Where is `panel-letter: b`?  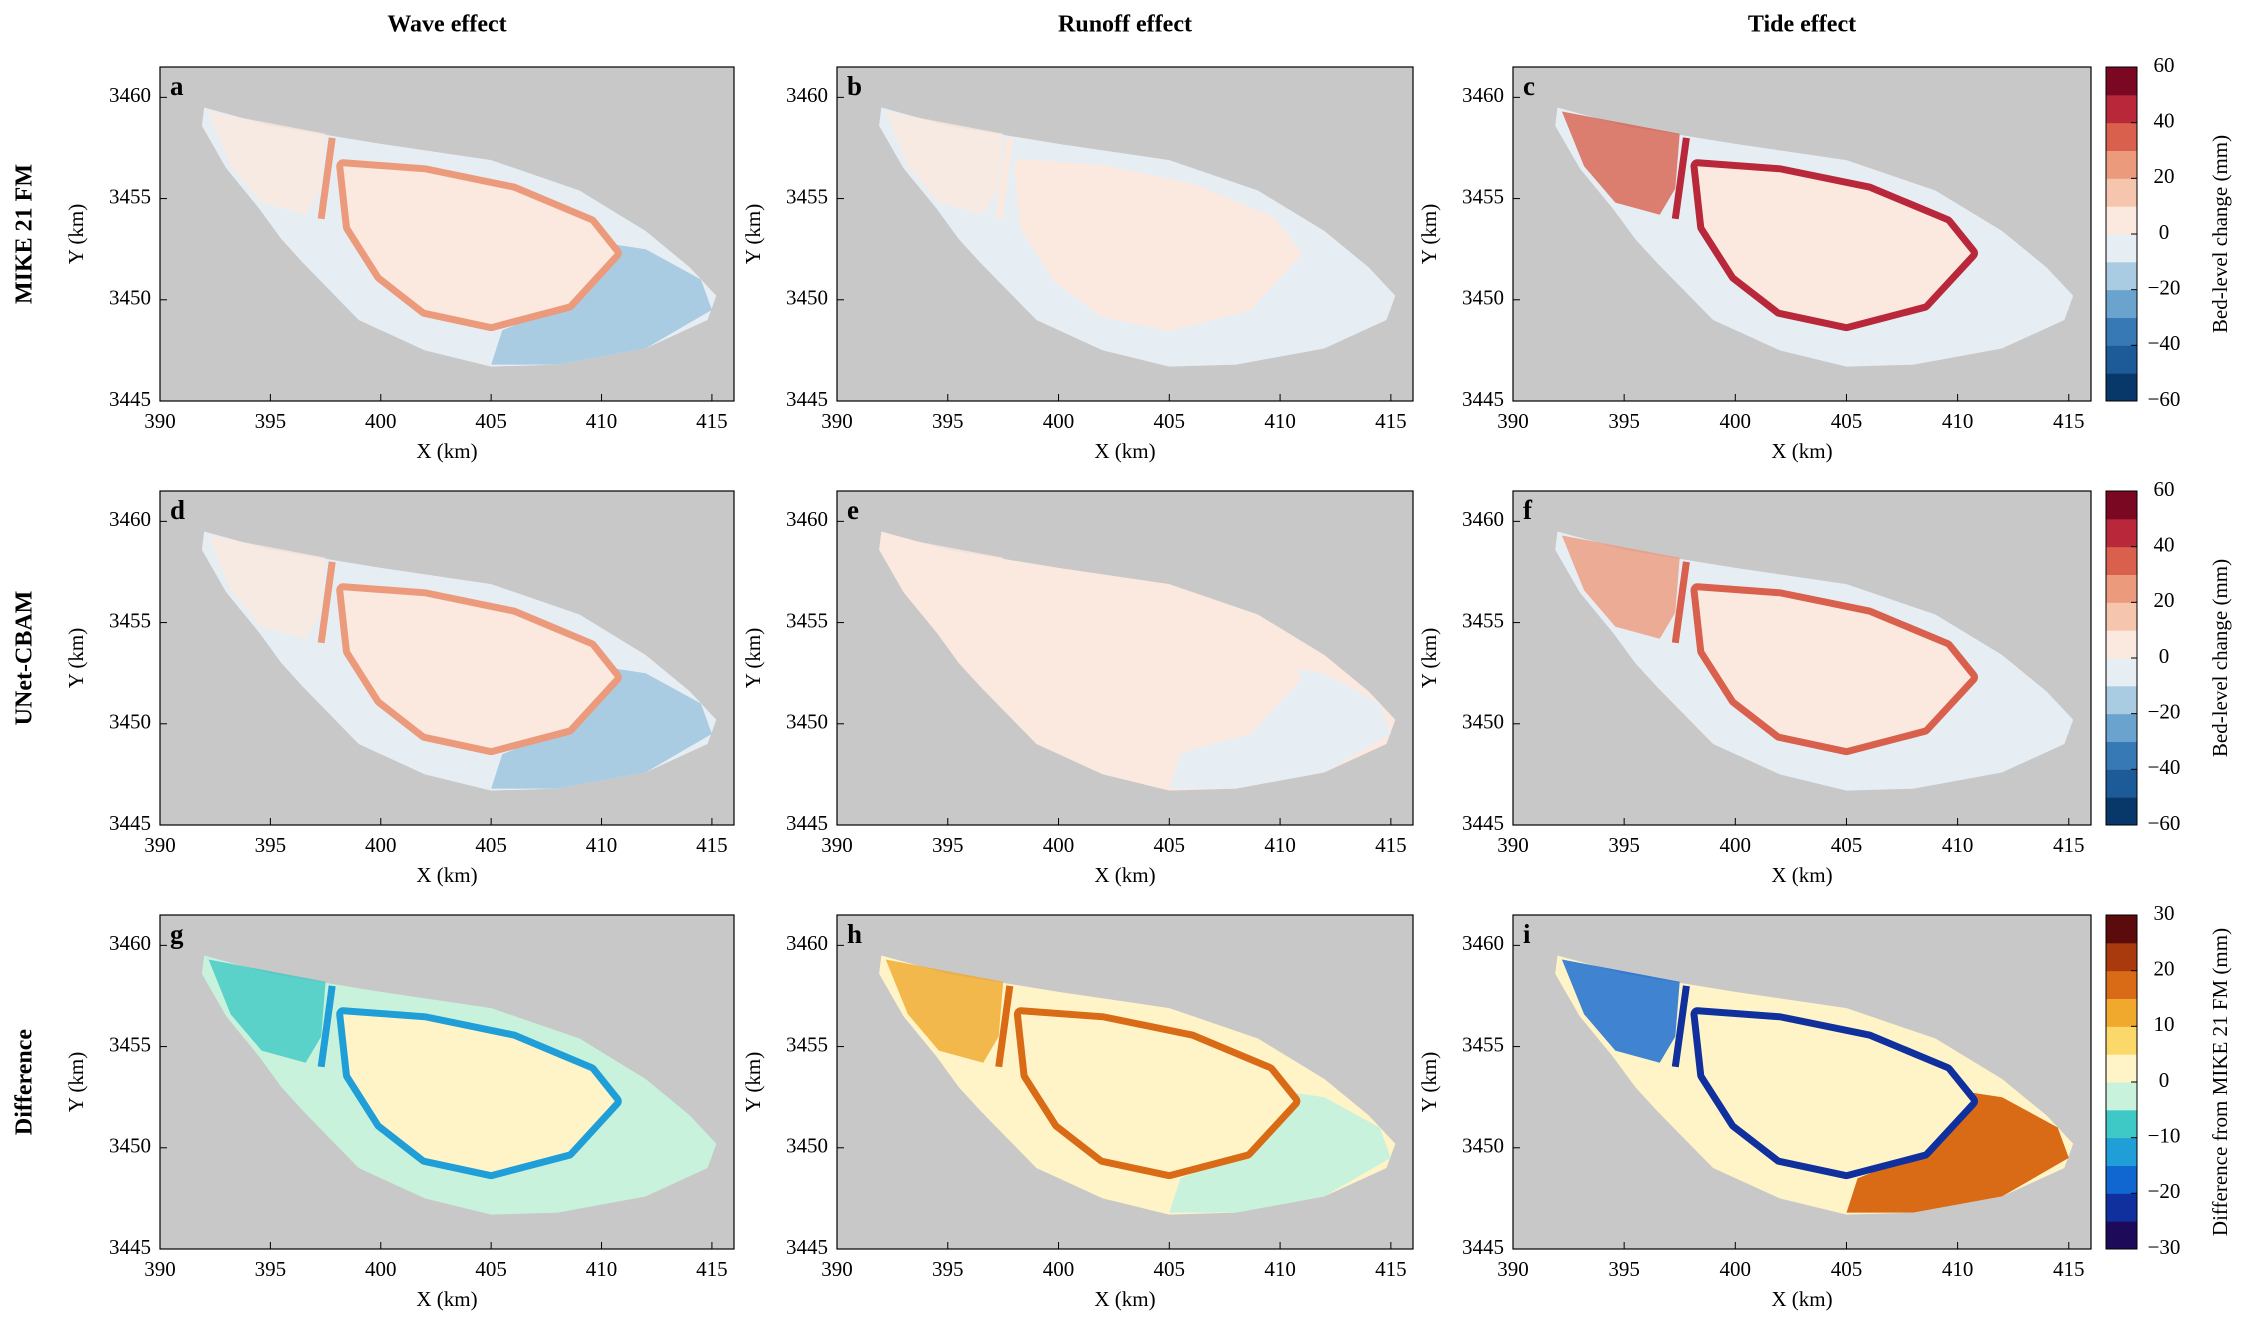 panel-letter: b is located at coordinates (854, 86).